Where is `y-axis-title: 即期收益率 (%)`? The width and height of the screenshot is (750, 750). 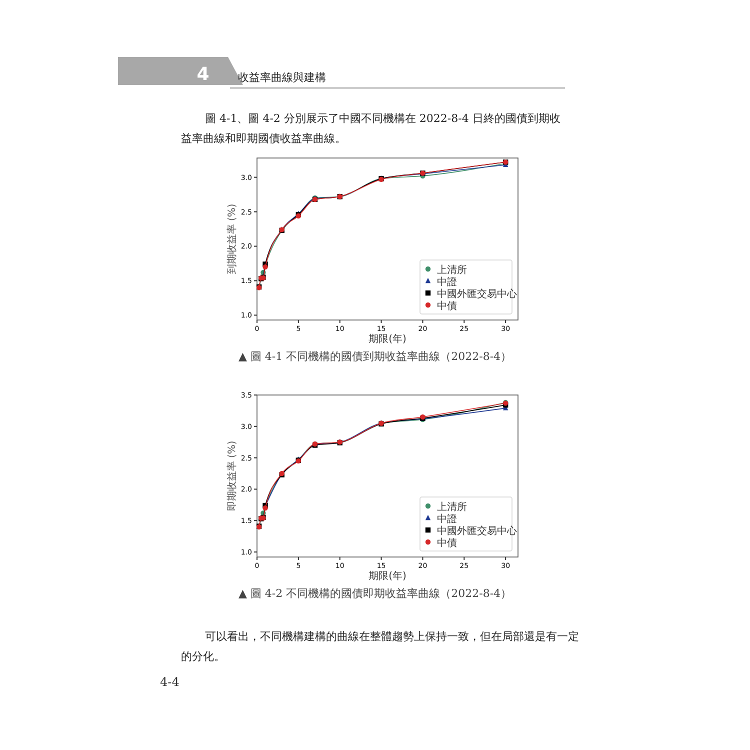
y-axis-title: 即期收益率 (%) is located at coordinates (232, 476).